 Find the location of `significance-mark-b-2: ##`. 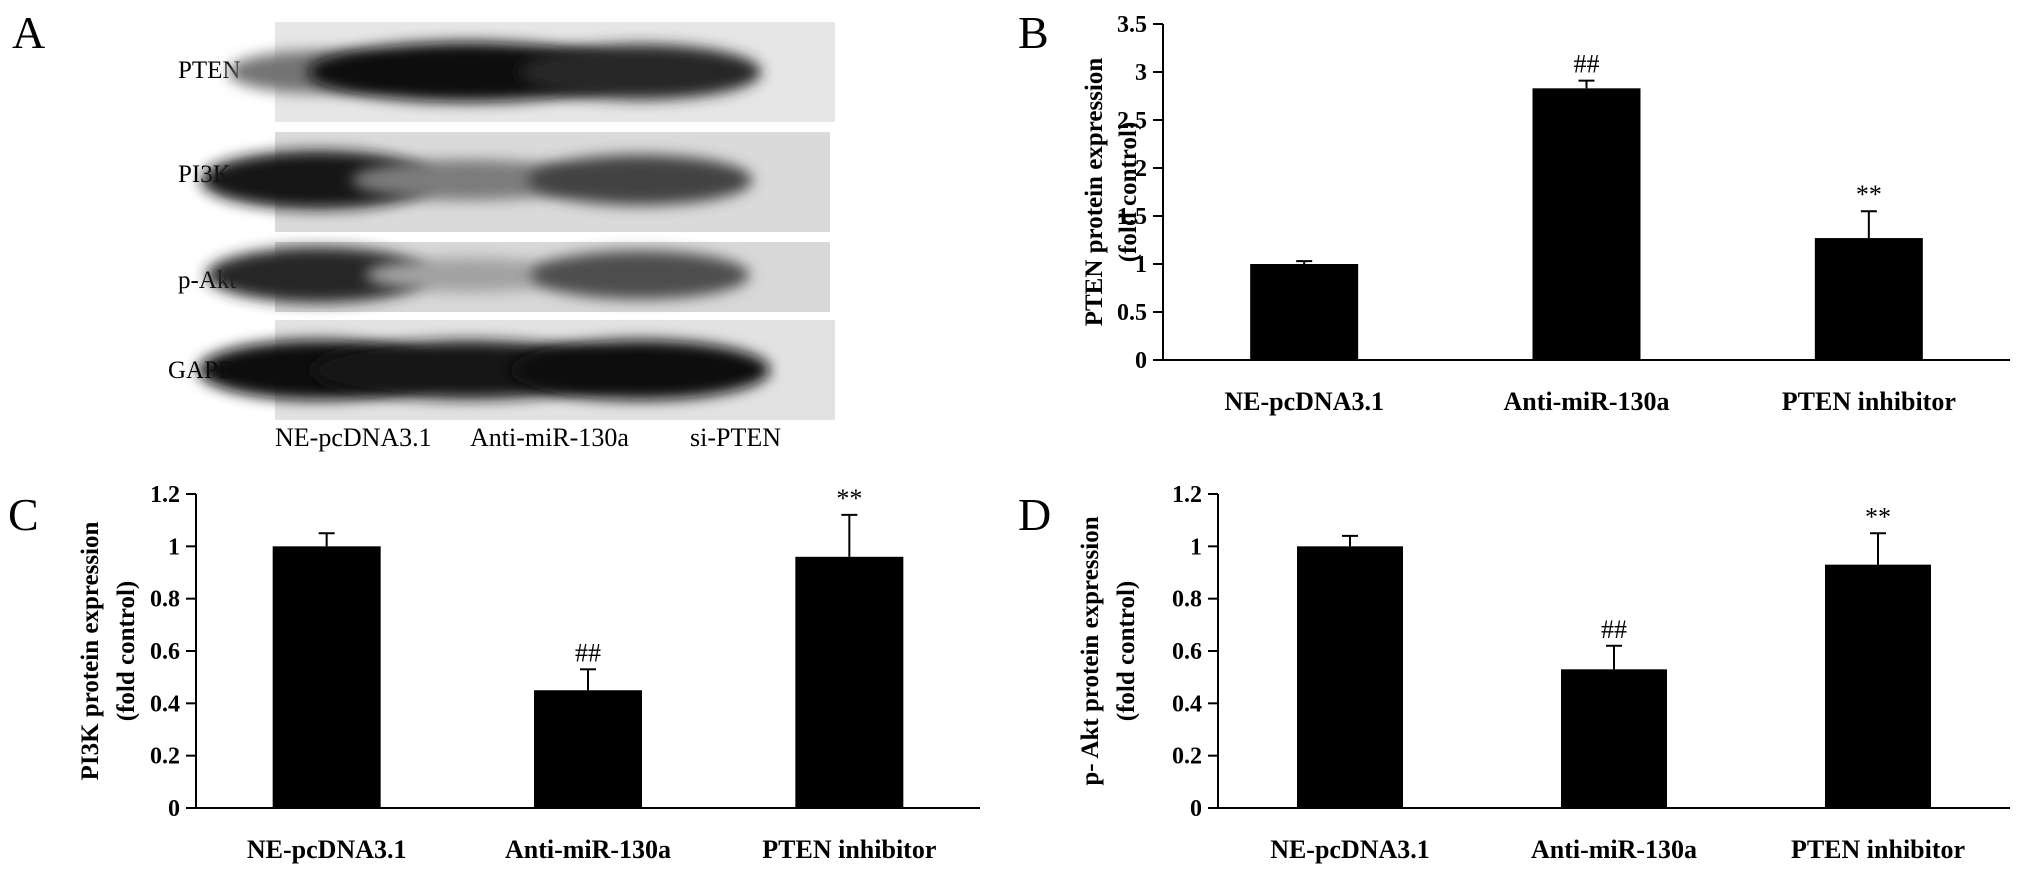

significance-mark-b-2: ## is located at coordinates (1587, 64).